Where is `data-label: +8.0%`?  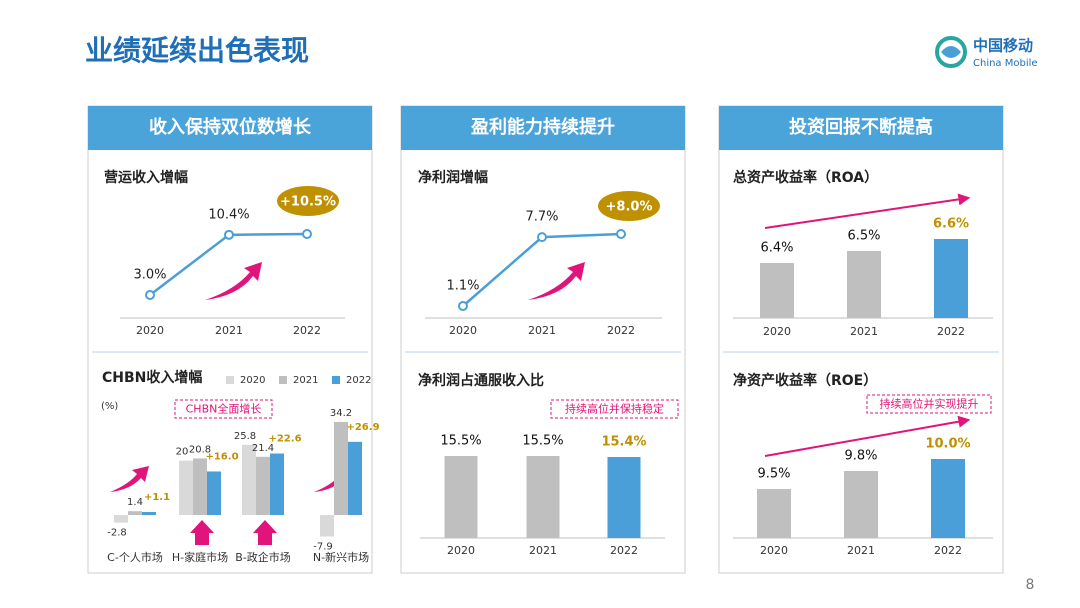 data-label: +8.0% is located at coordinates (629, 207).